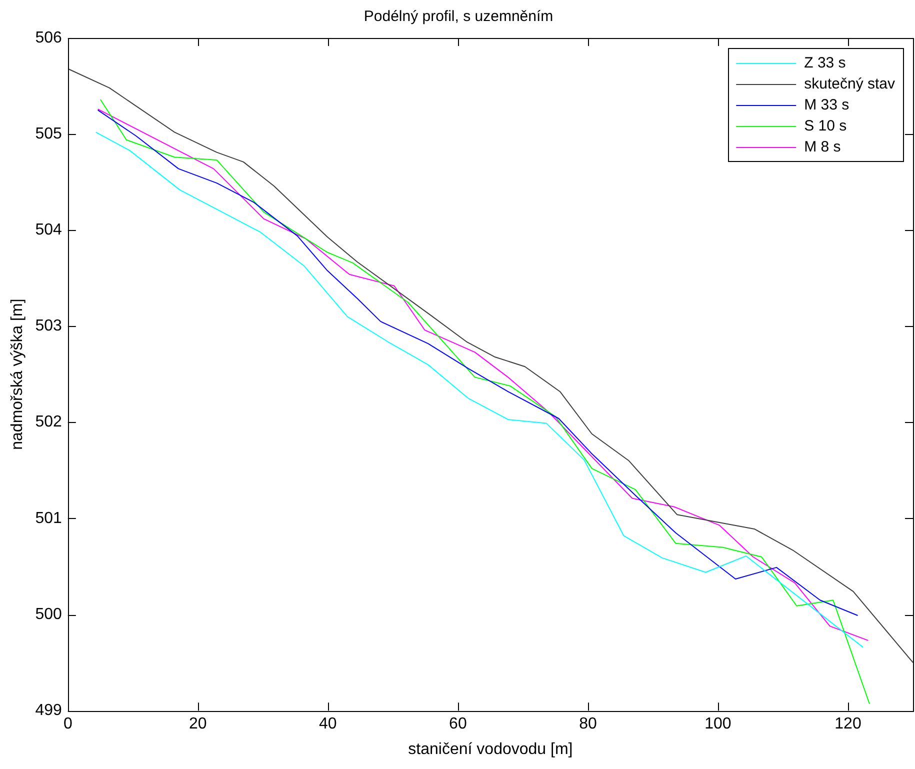 This screenshot has height=769, width=915. Describe the element at coordinates (48, 230) in the screenshot. I see `y-tick-label: 504` at that location.